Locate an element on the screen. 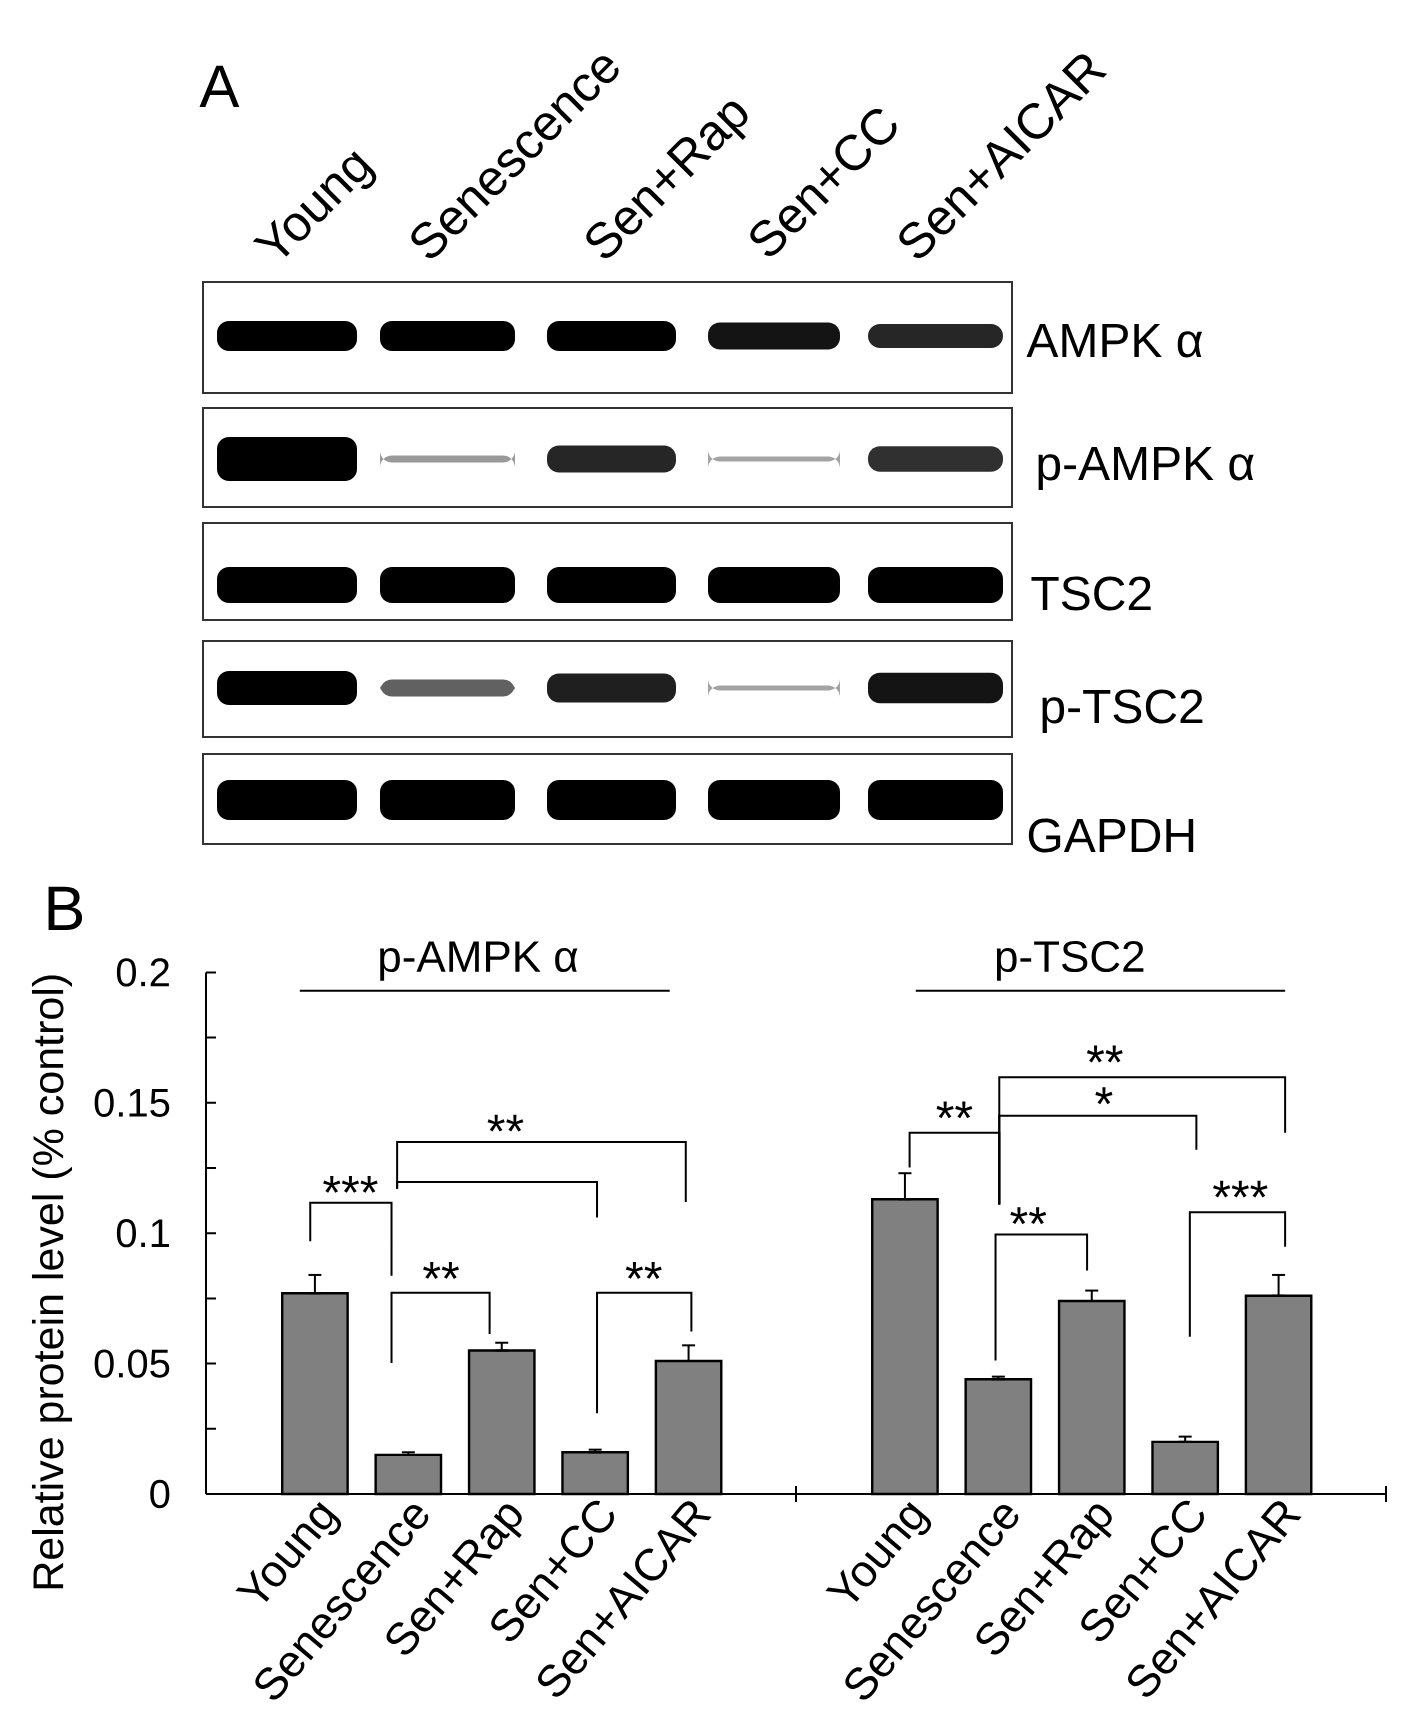  annotation: * is located at coordinates (1104, 1096).